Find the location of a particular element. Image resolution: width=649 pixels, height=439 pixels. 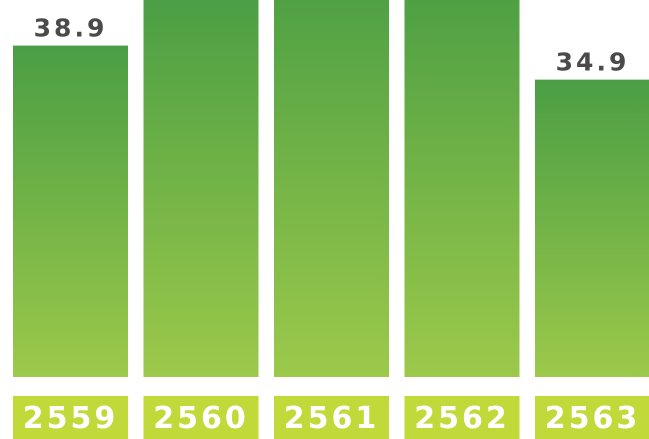

category-label-2559: 2559 is located at coordinates (71, 418).